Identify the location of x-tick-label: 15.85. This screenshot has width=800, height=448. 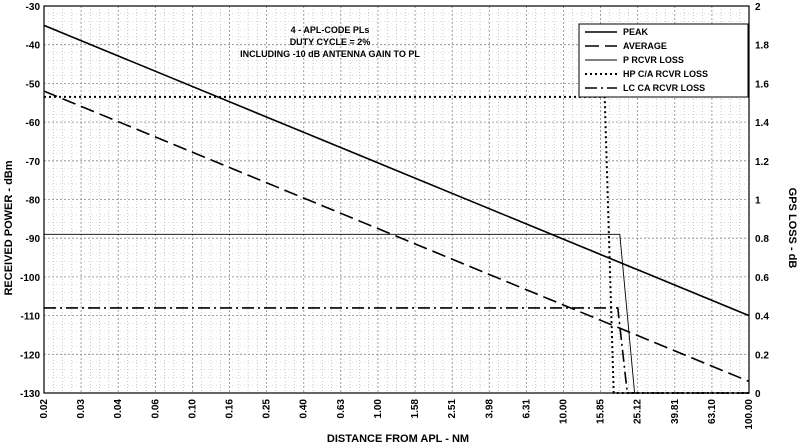
(601, 411).